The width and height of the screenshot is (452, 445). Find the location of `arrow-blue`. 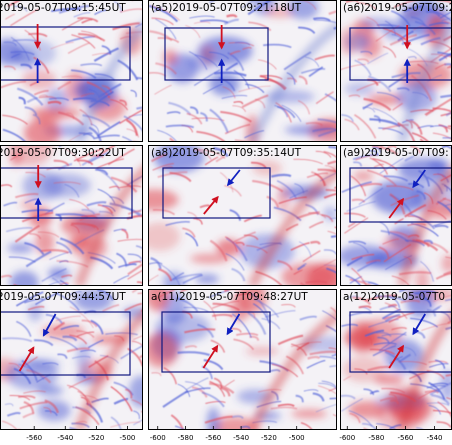

arrow-blue is located at coordinates (233, 324).